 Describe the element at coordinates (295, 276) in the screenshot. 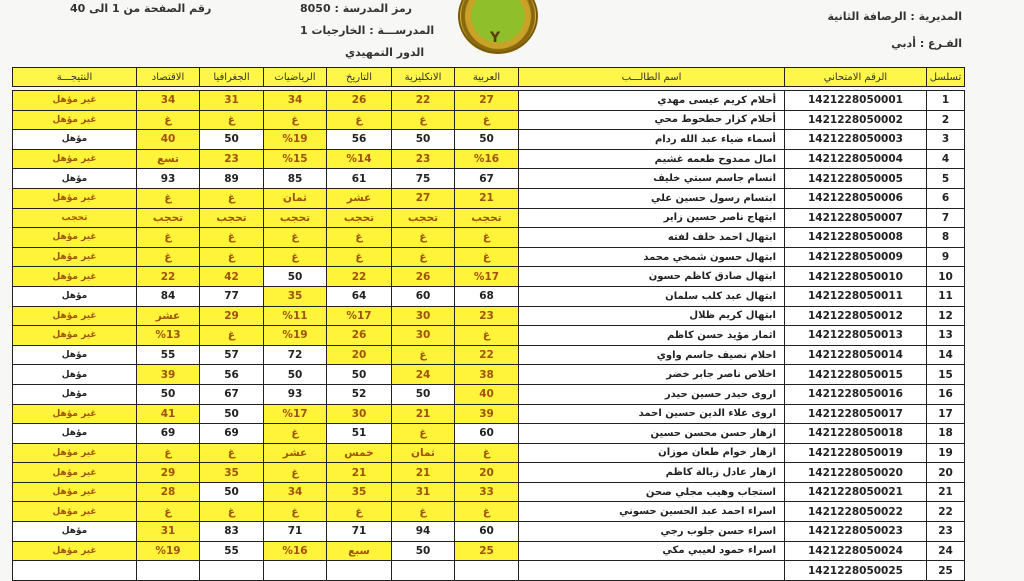

I see `math-score: 50` at that location.